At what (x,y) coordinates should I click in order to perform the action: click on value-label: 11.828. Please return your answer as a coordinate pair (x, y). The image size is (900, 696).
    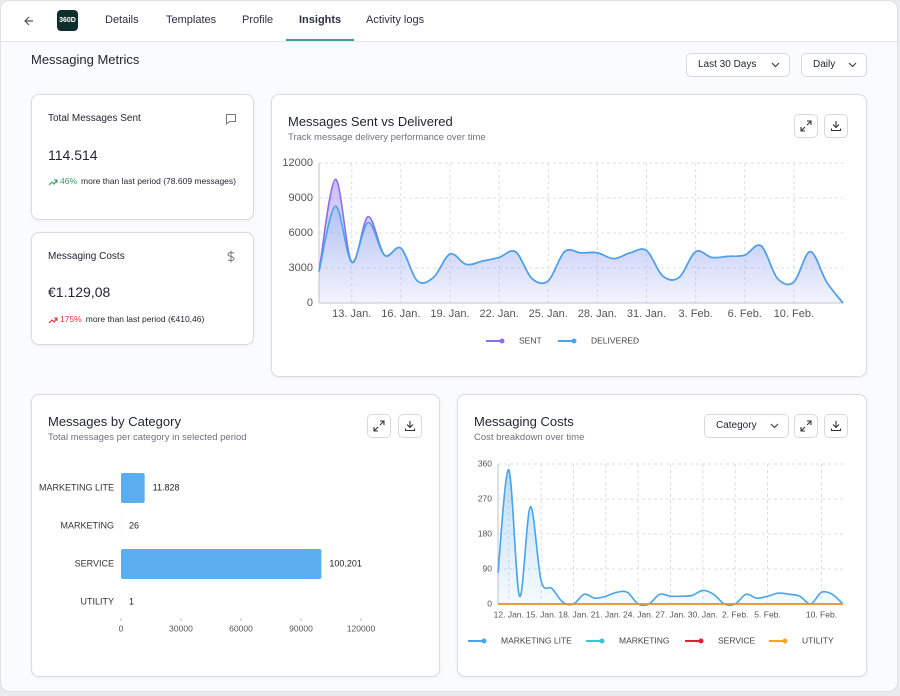
    Looking at the image, I should click on (166, 487).